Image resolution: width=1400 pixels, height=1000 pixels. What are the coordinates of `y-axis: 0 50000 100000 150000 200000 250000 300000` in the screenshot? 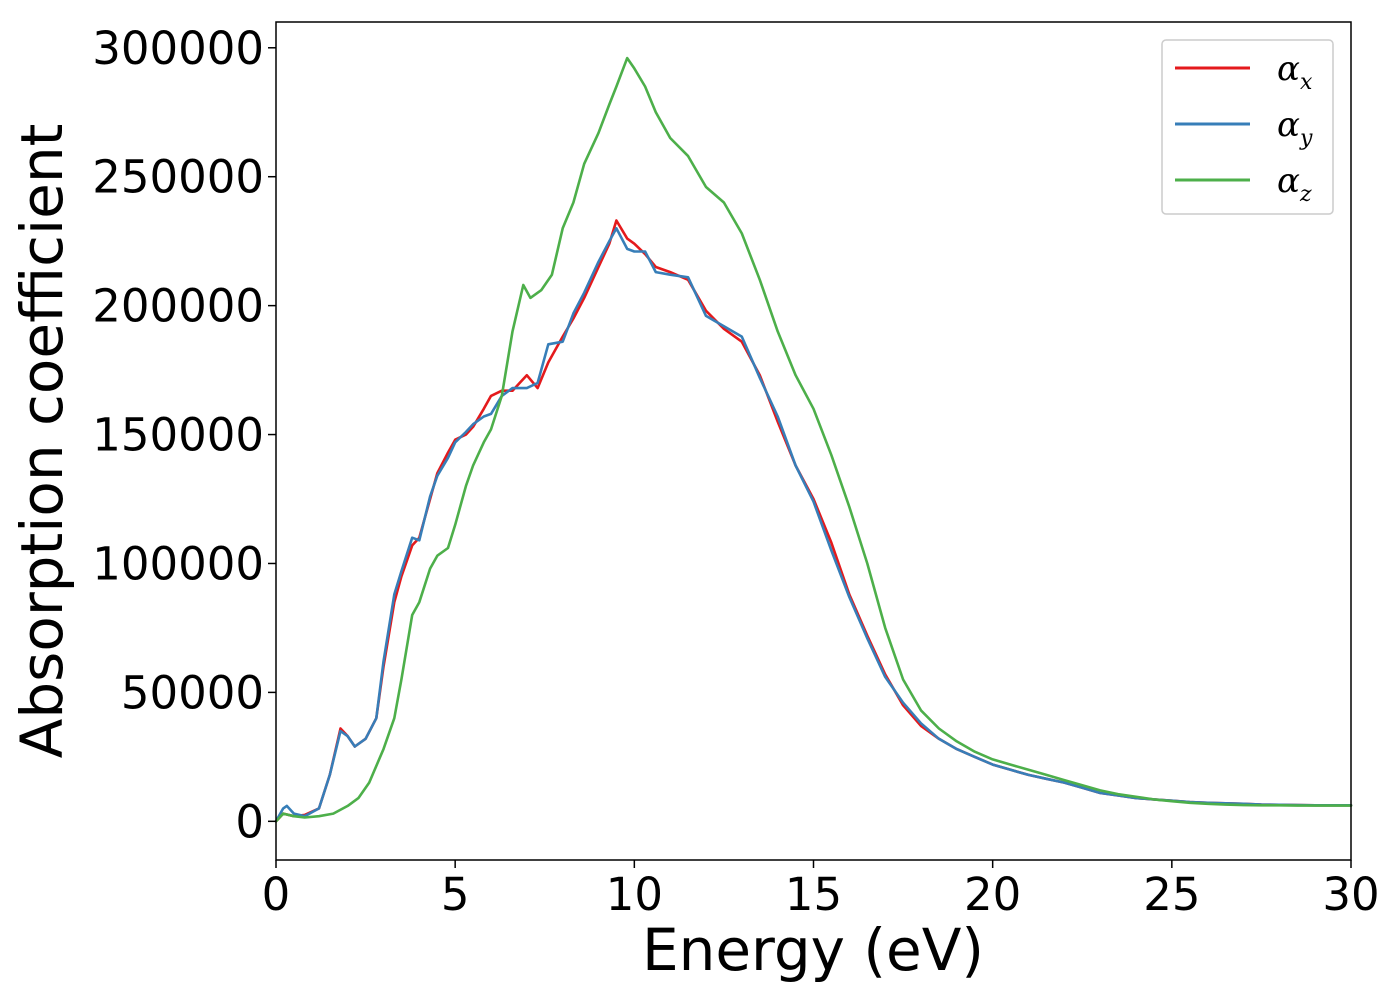 It's located at (184, 435).